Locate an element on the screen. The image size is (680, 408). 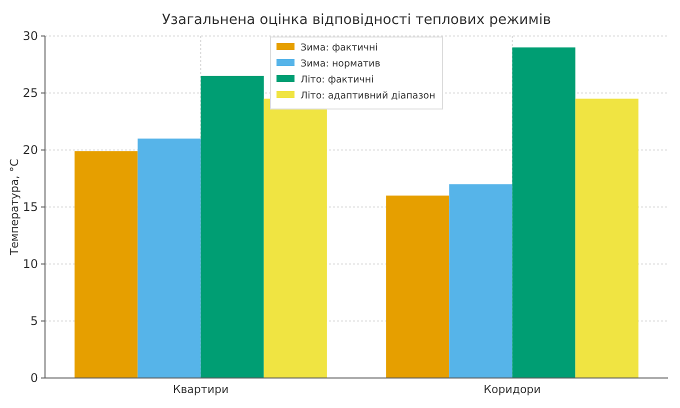
y-axis-title: Температура, °C is located at coordinates (14, 207).